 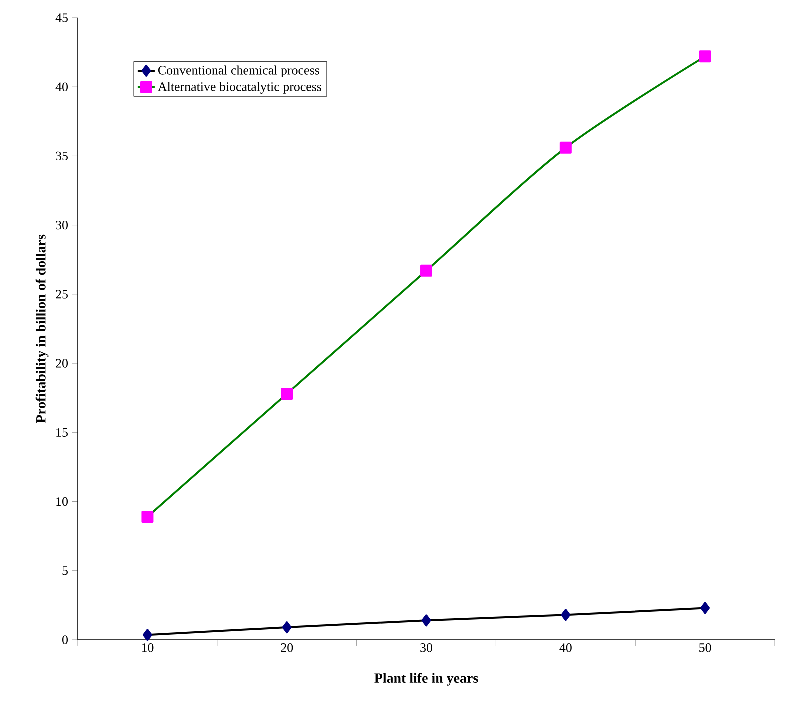 What do you see at coordinates (42, 329) in the screenshot?
I see `y-axis-title: Profitability in billion of dollars` at bounding box center [42, 329].